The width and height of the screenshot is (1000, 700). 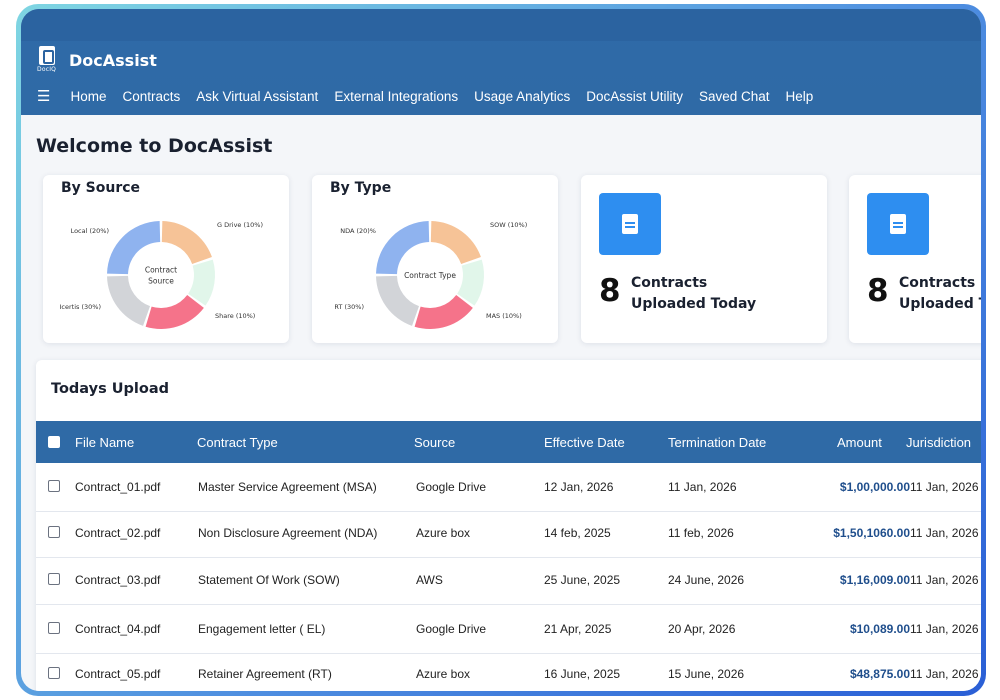 I want to click on file-name-cell: Contract_02.pdf, so click(x=118, y=533).